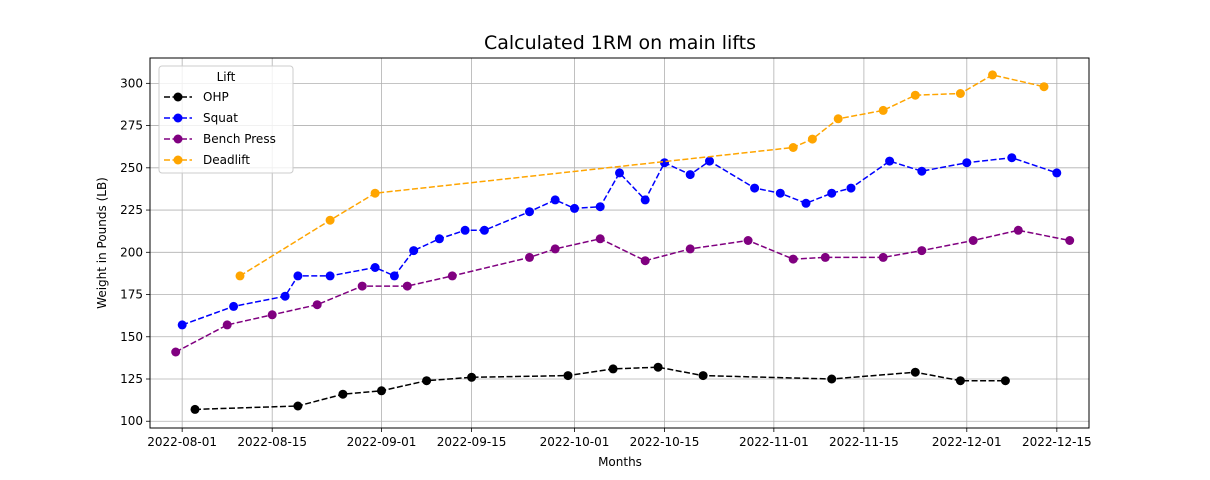 This screenshot has height=480, width=1210. Describe the element at coordinates (226, 77) in the screenshot. I see `legend-title: Lift` at that location.